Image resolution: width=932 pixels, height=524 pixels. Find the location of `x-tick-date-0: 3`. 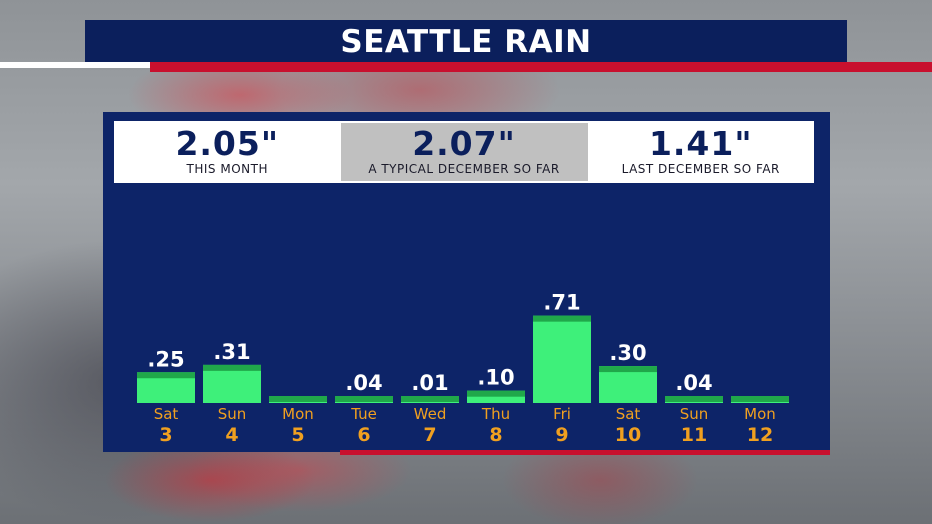

x-tick-date-0: 3 is located at coordinates (165, 435).